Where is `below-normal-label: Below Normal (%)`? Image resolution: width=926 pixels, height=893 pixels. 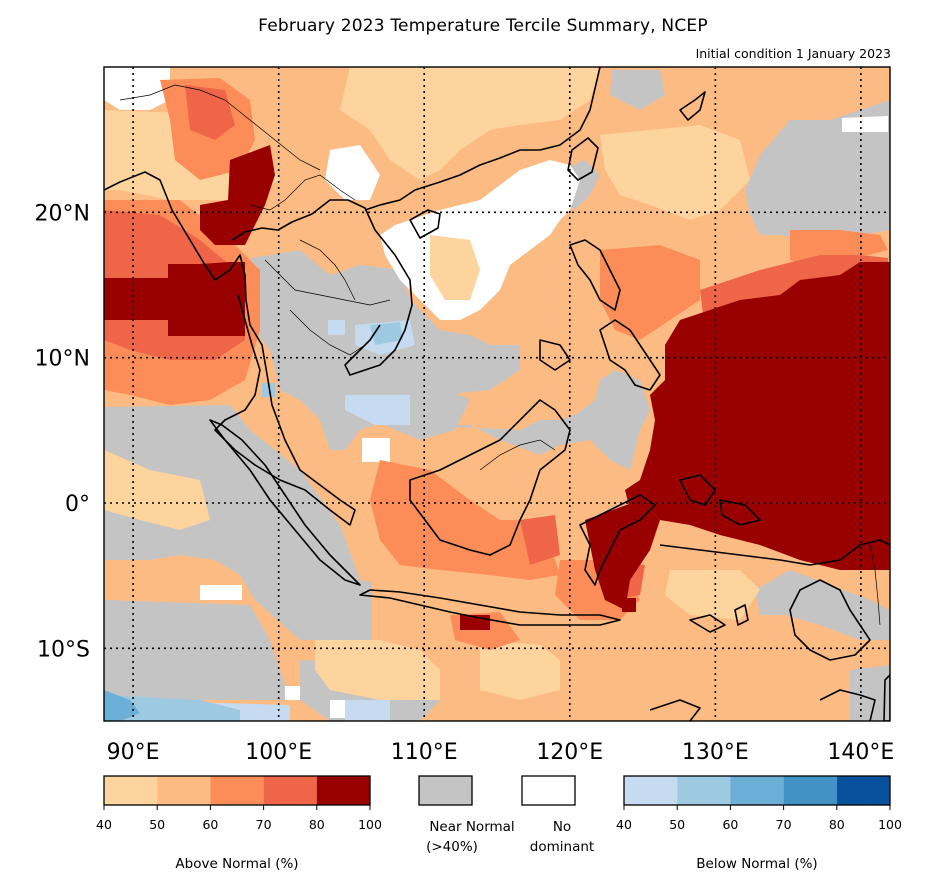 below-normal-label: Below Normal (%) is located at coordinates (756, 864).